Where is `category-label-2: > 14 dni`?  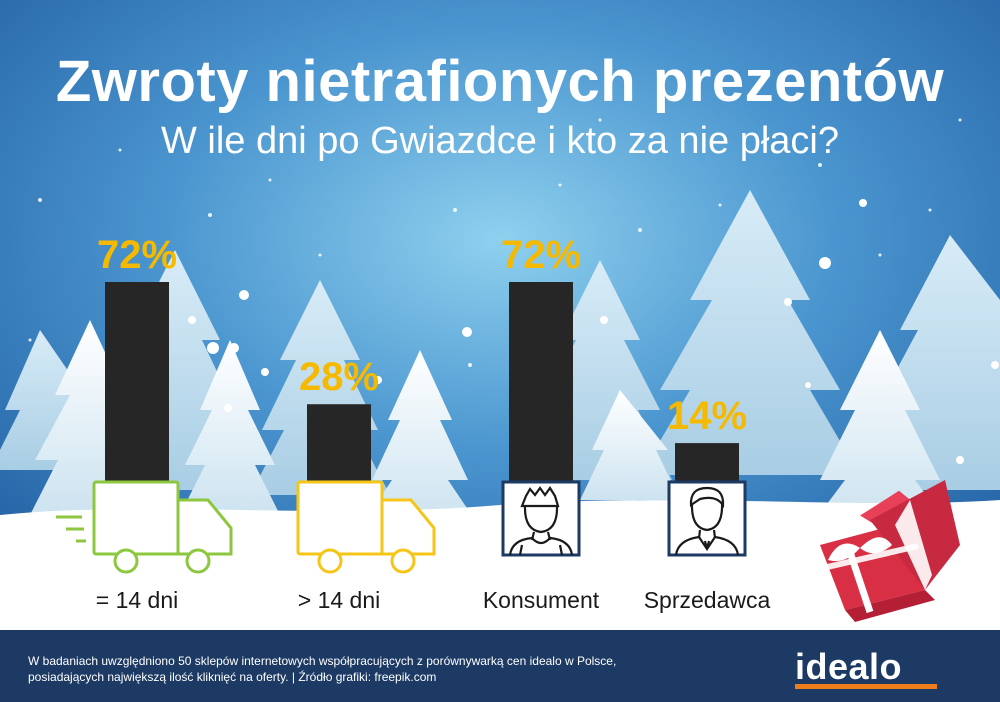 category-label-2: > 14 dni is located at coordinates (339, 600).